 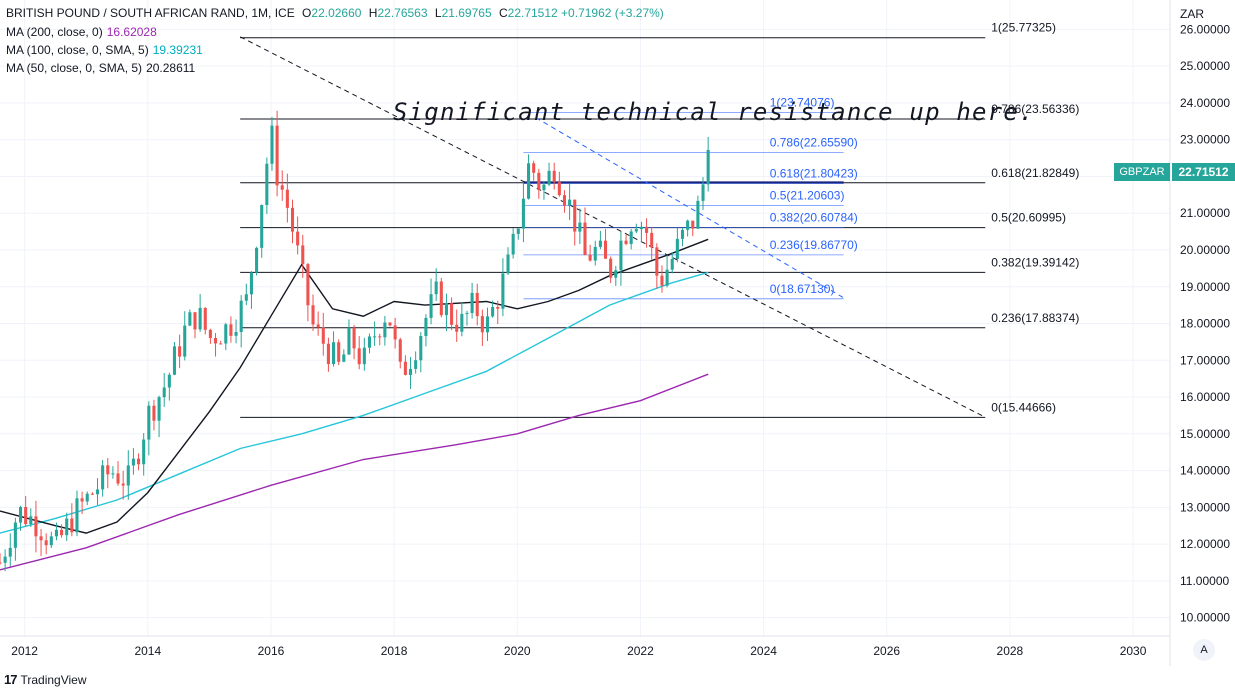 What do you see at coordinates (74, 68) in the screenshot?
I see `ma50-label: MA (50, close, 0, SMA, 5)` at bounding box center [74, 68].